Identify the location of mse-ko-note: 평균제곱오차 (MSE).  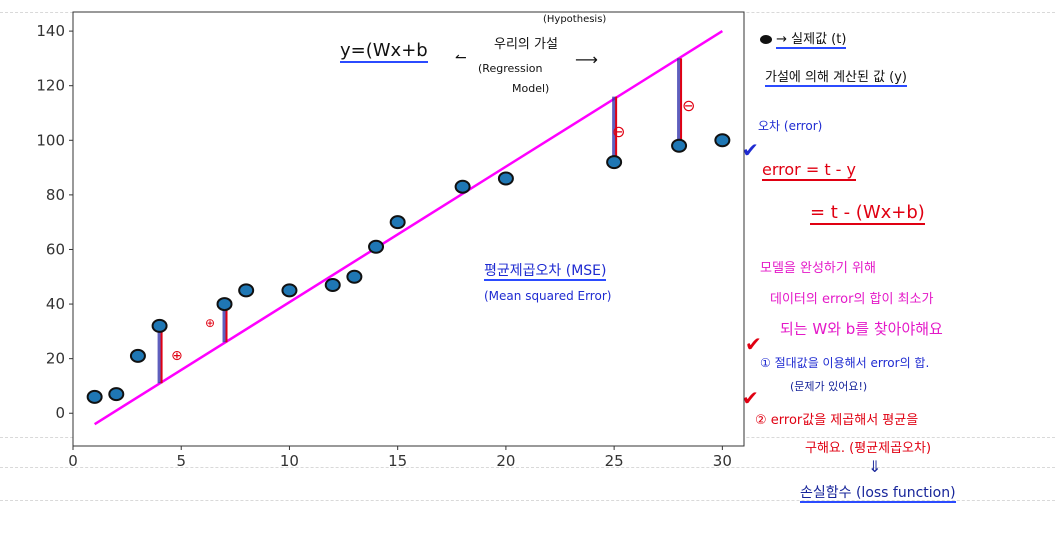
(545, 272).